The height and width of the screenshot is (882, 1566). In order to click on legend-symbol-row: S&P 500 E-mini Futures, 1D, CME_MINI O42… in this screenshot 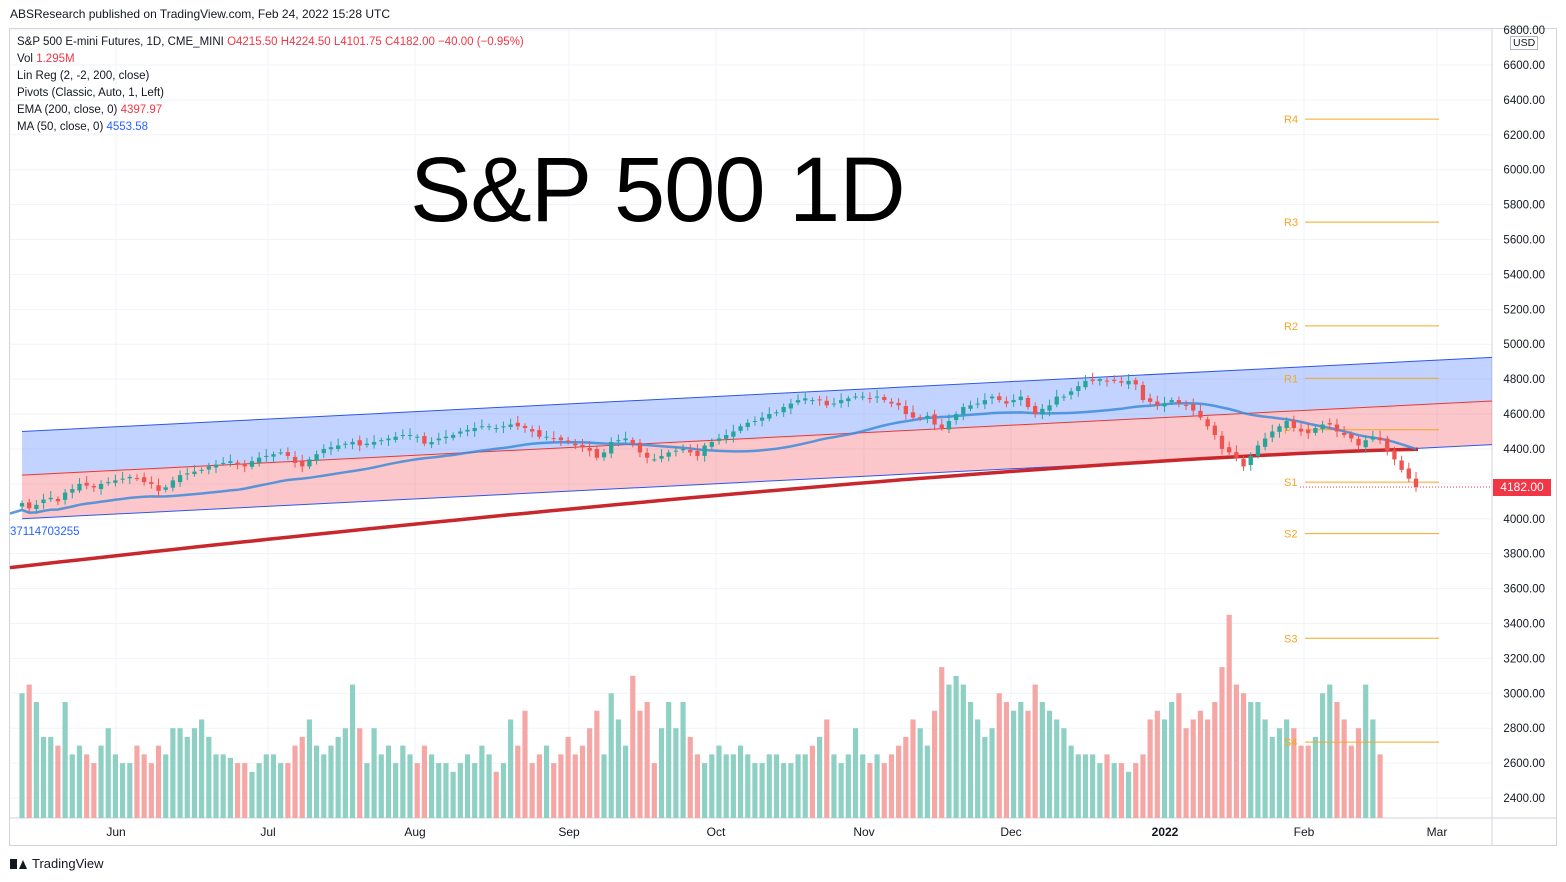, I will do `click(270, 42)`.